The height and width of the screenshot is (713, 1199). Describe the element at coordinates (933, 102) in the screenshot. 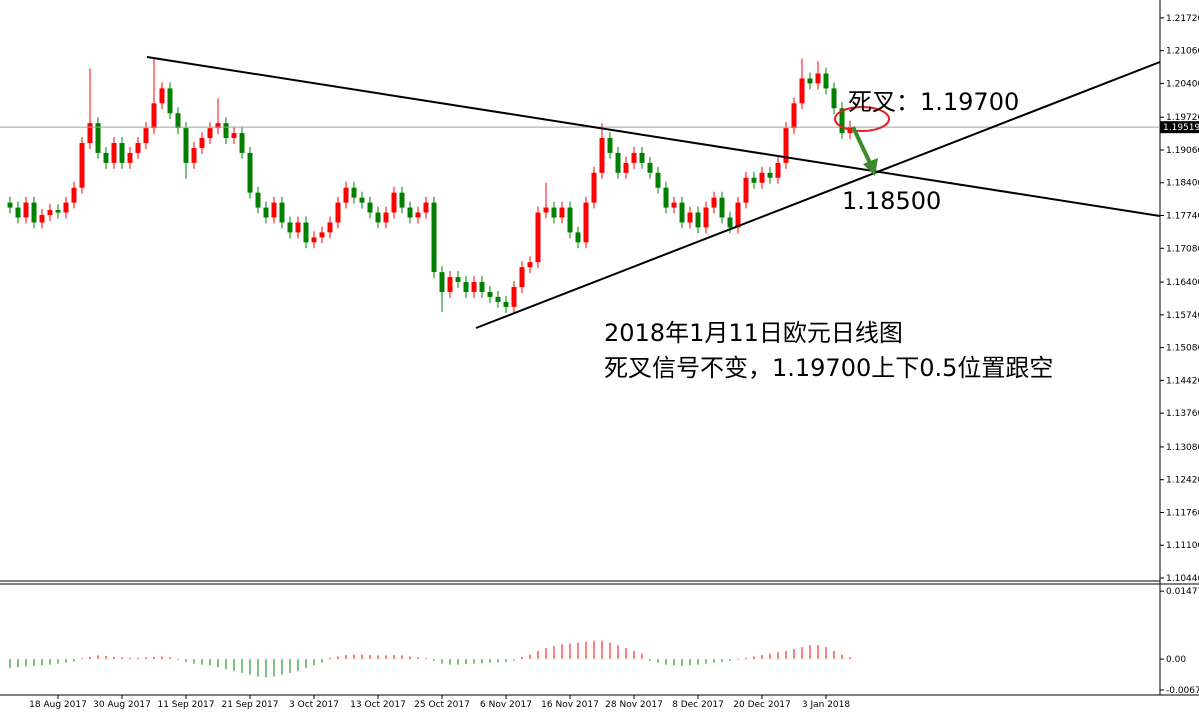

I see `annotation: 死叉：1.19700` at that location.